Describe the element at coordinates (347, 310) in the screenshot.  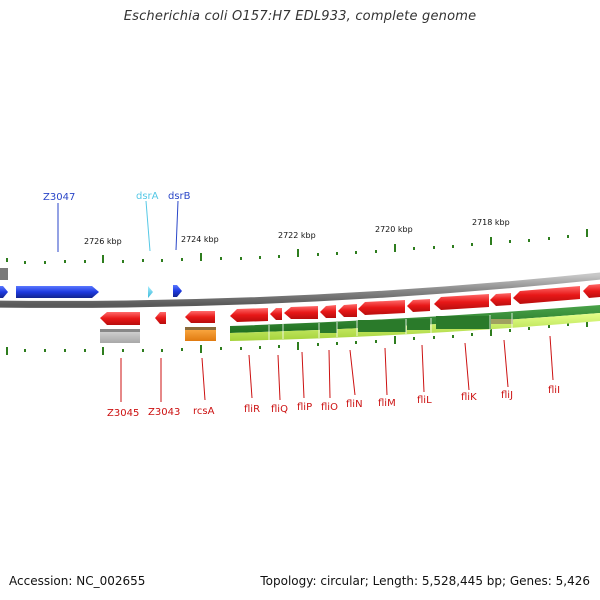
I see `gene-arrow-fliN` at that location.